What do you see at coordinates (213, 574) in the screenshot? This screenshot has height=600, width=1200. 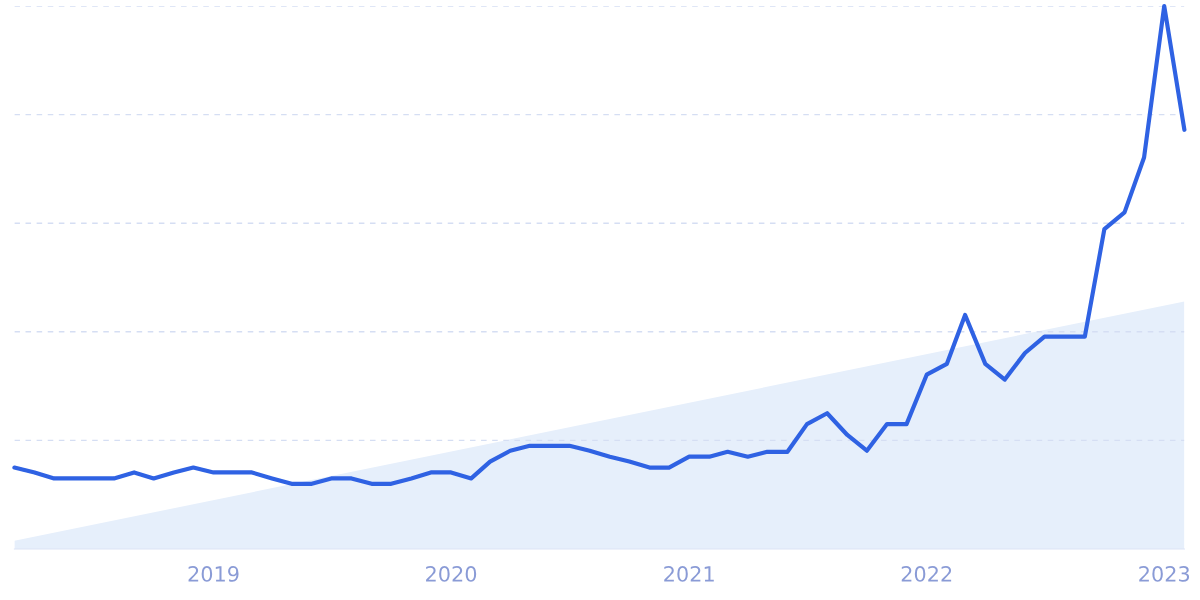 I see `x-tick-label: 2019` at bounding box center [213, 574].